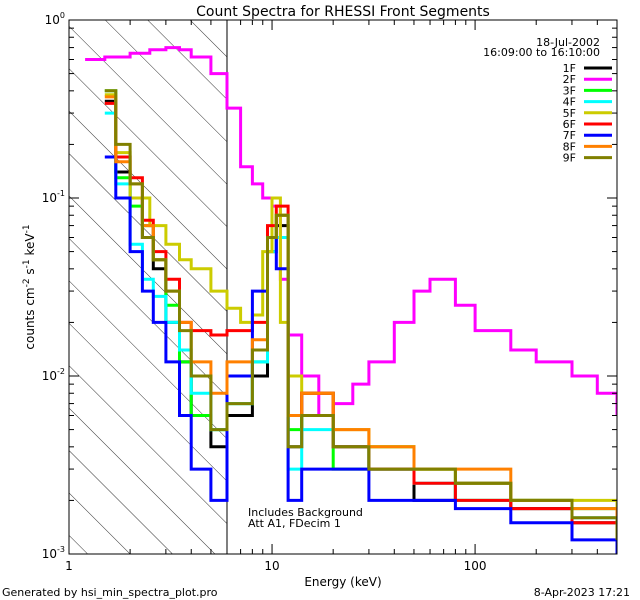  Describe the element at coordinates (271, 566) in the screenshot. I see `x-tick-label: 10` at that location.